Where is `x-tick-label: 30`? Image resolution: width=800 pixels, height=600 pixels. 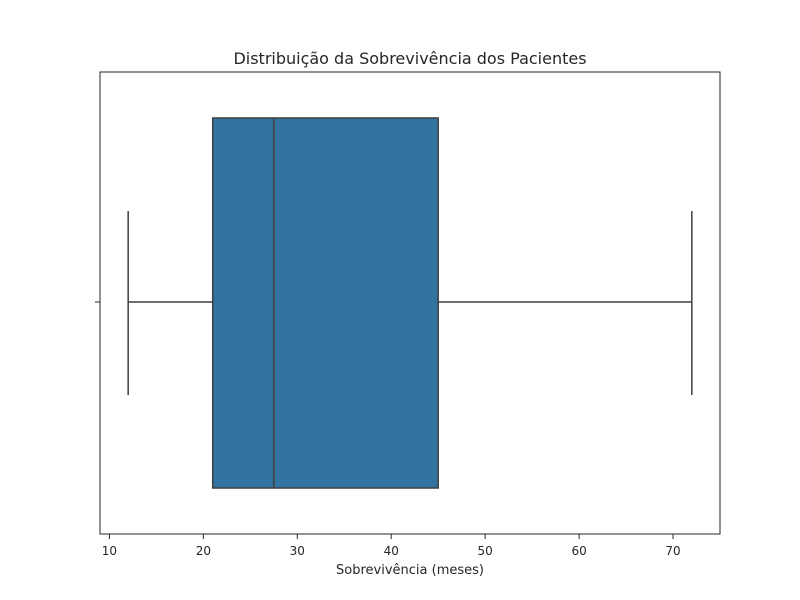 x-tick-label: 30 is located at coordinates (297, 551).